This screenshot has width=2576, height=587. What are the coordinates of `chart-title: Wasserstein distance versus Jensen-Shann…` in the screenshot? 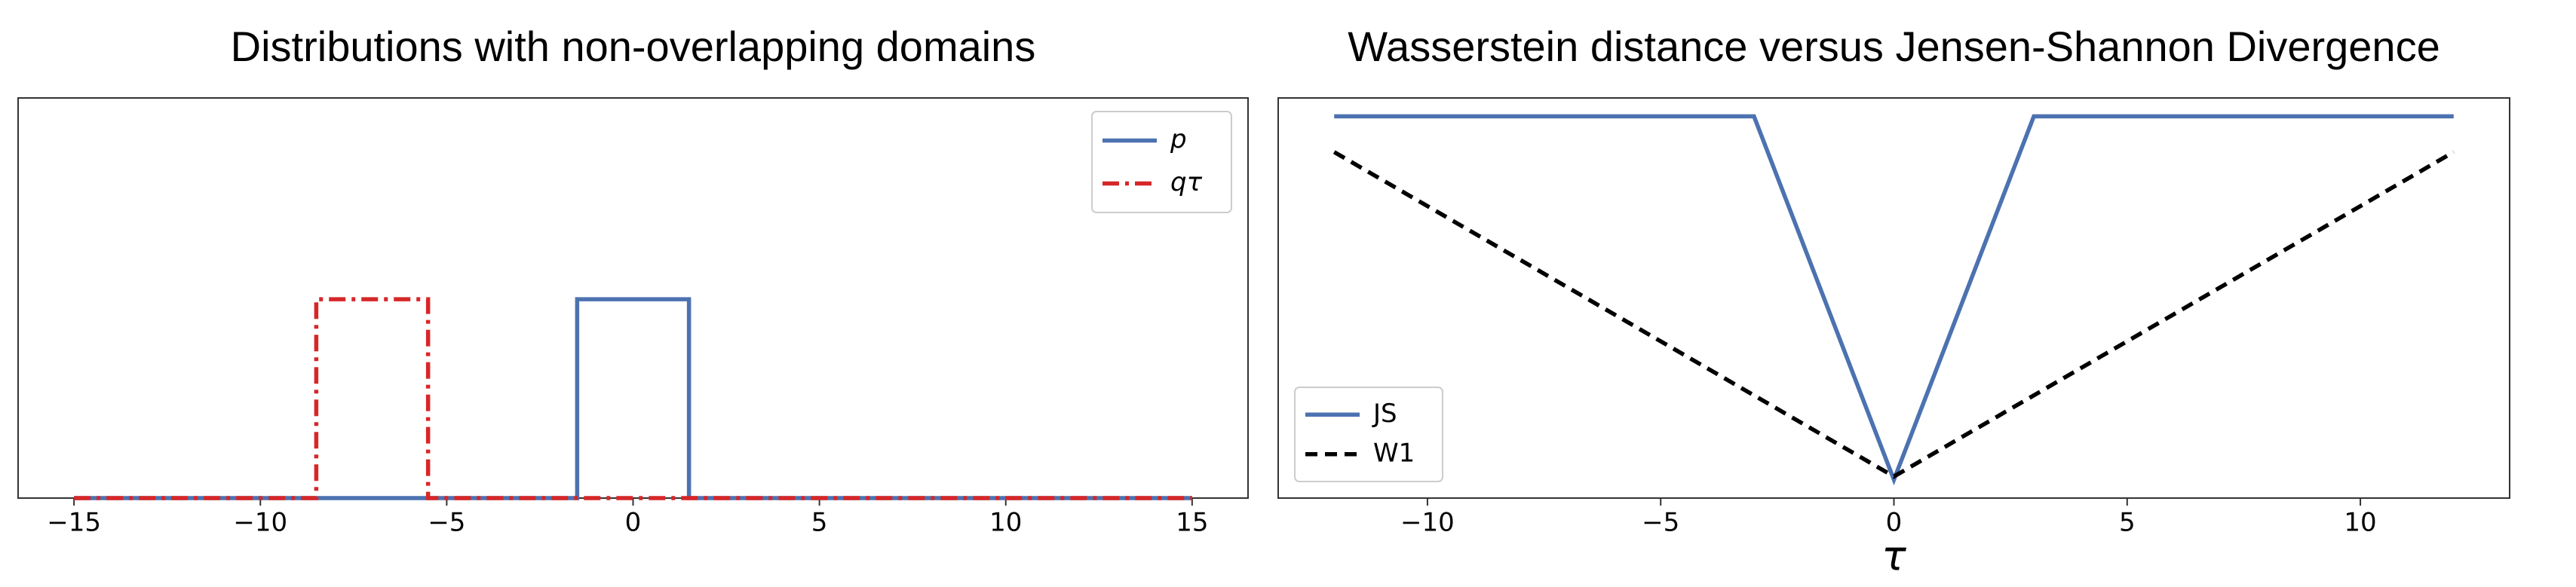 It's located at (1894, 46).